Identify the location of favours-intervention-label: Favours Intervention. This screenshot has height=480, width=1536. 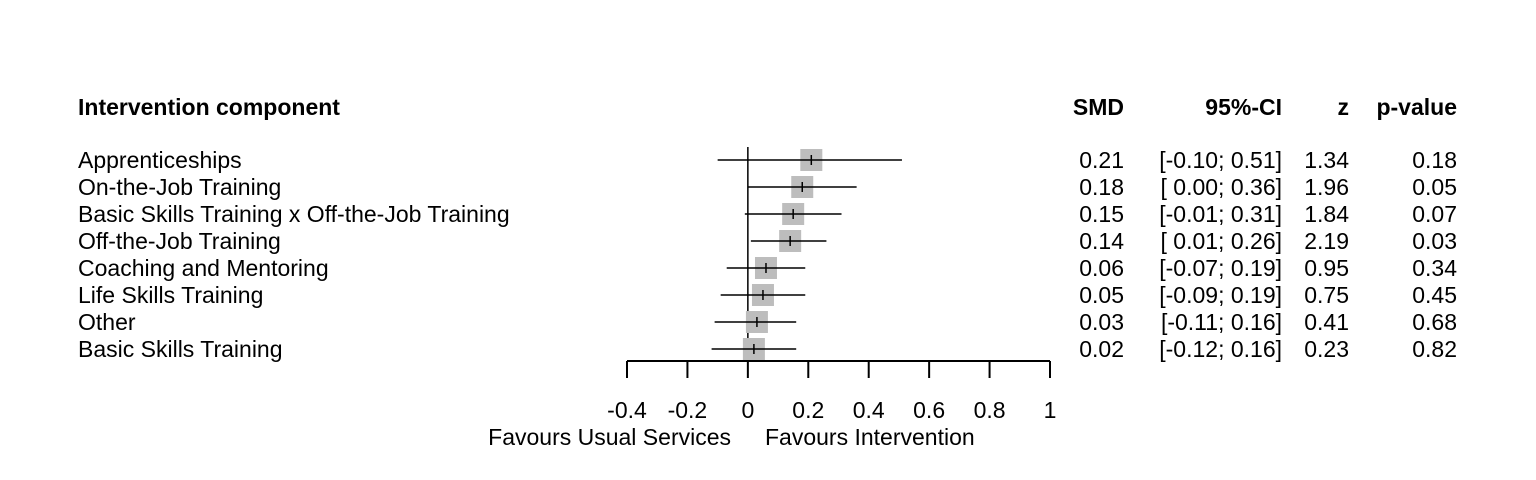
(870, 437).